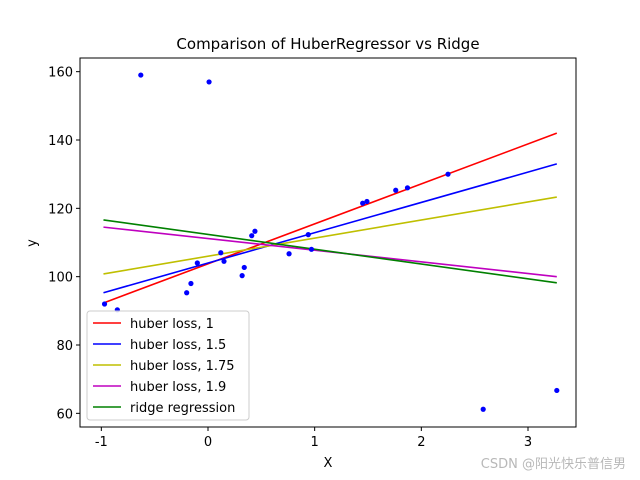 This screenshot has height=480, width=640. What do you see at coordinates (101, 442) in the screenshot?
I see `x-tick-label: -1` at bounding box center [101, 442].